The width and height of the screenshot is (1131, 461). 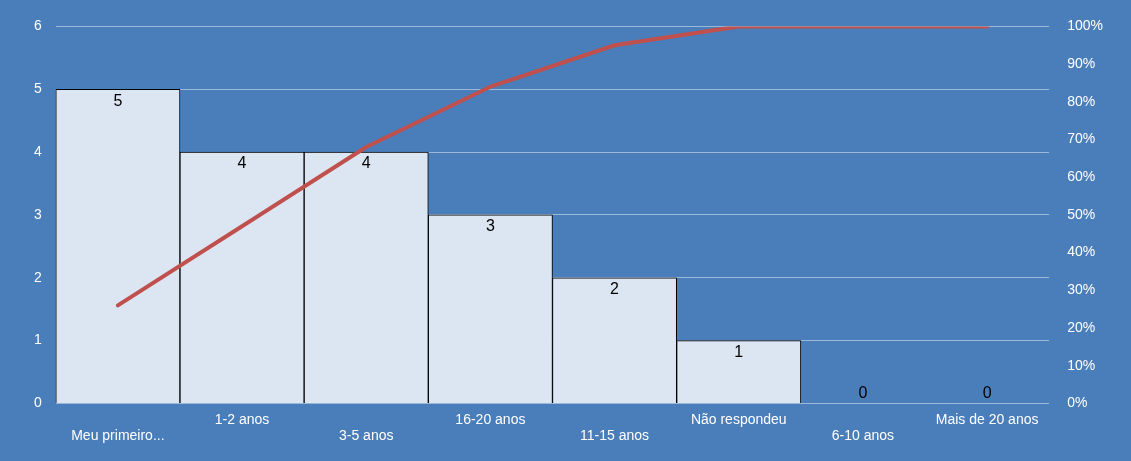 I want to click on y2-tick-label: 100%, so click(x=1085, y=25).